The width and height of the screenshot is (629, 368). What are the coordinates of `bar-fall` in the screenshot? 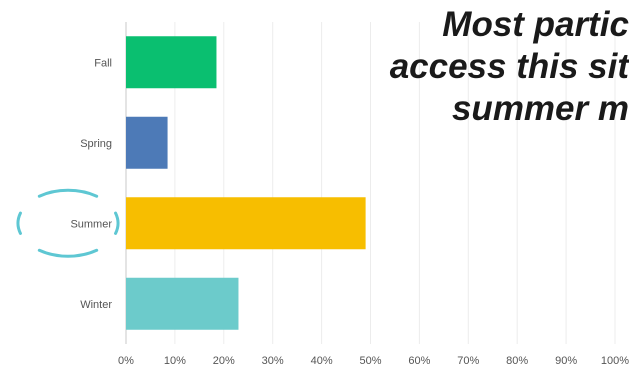 It's located at (171, 62).